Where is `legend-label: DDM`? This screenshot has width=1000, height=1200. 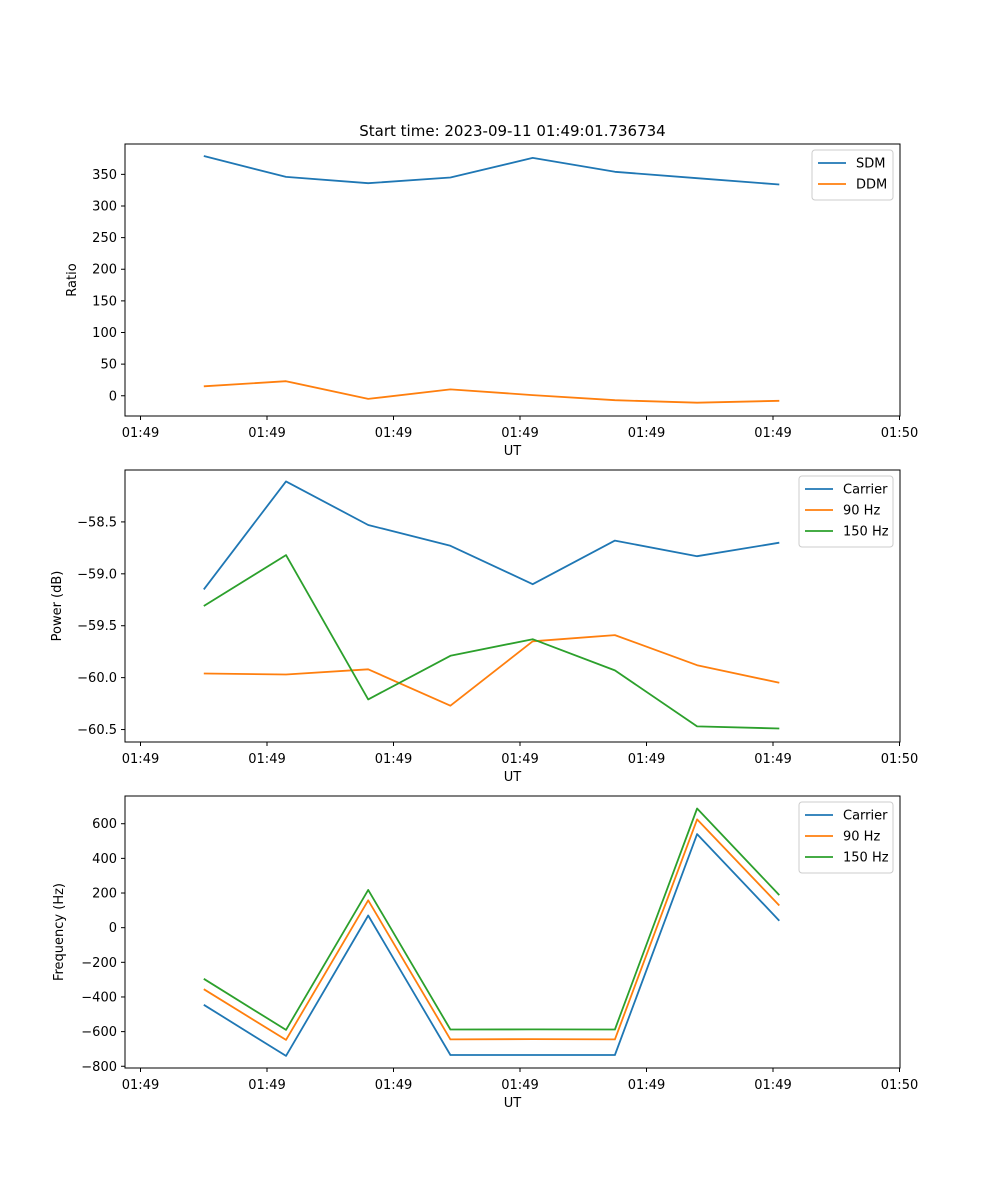
legend-label: DDM is located at coordinates (871, 185).